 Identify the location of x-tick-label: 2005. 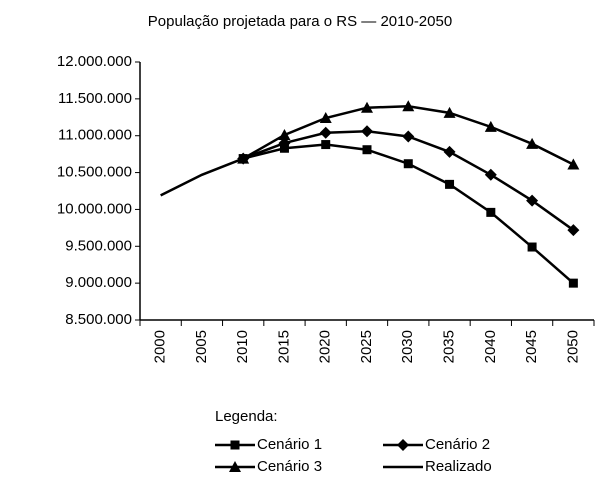
(201, 346).